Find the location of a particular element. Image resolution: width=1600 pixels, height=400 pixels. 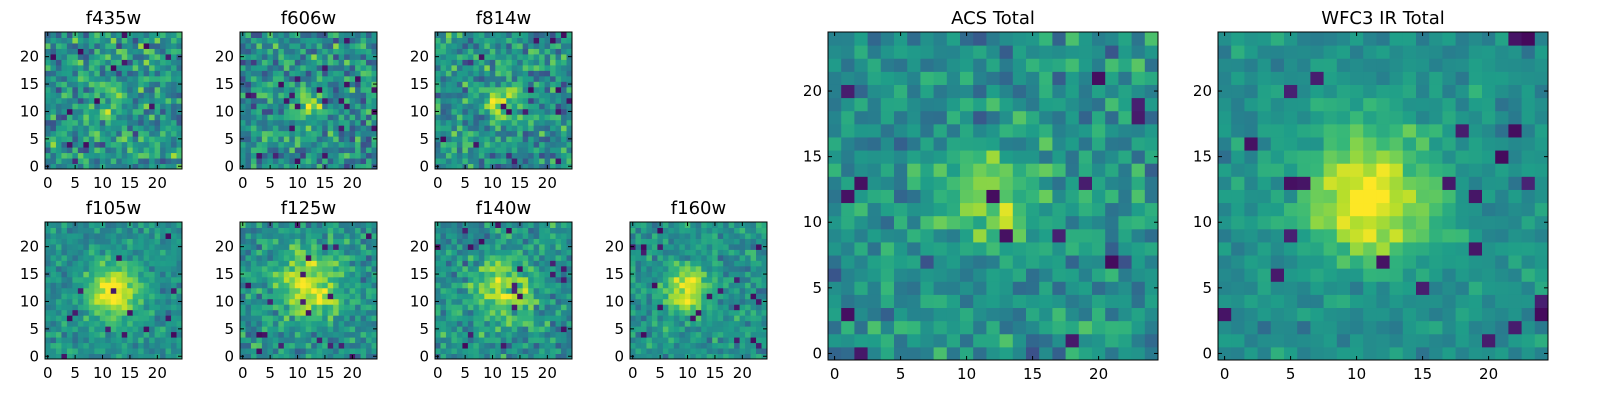

x-tick-label: 15 is located at coordinates (519, 183).